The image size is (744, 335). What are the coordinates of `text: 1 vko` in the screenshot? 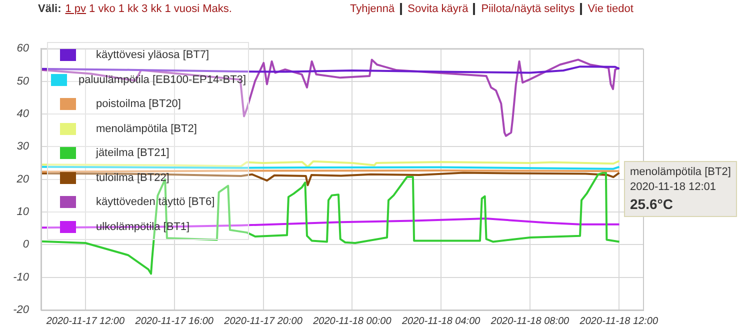 It's located at (102, 9).